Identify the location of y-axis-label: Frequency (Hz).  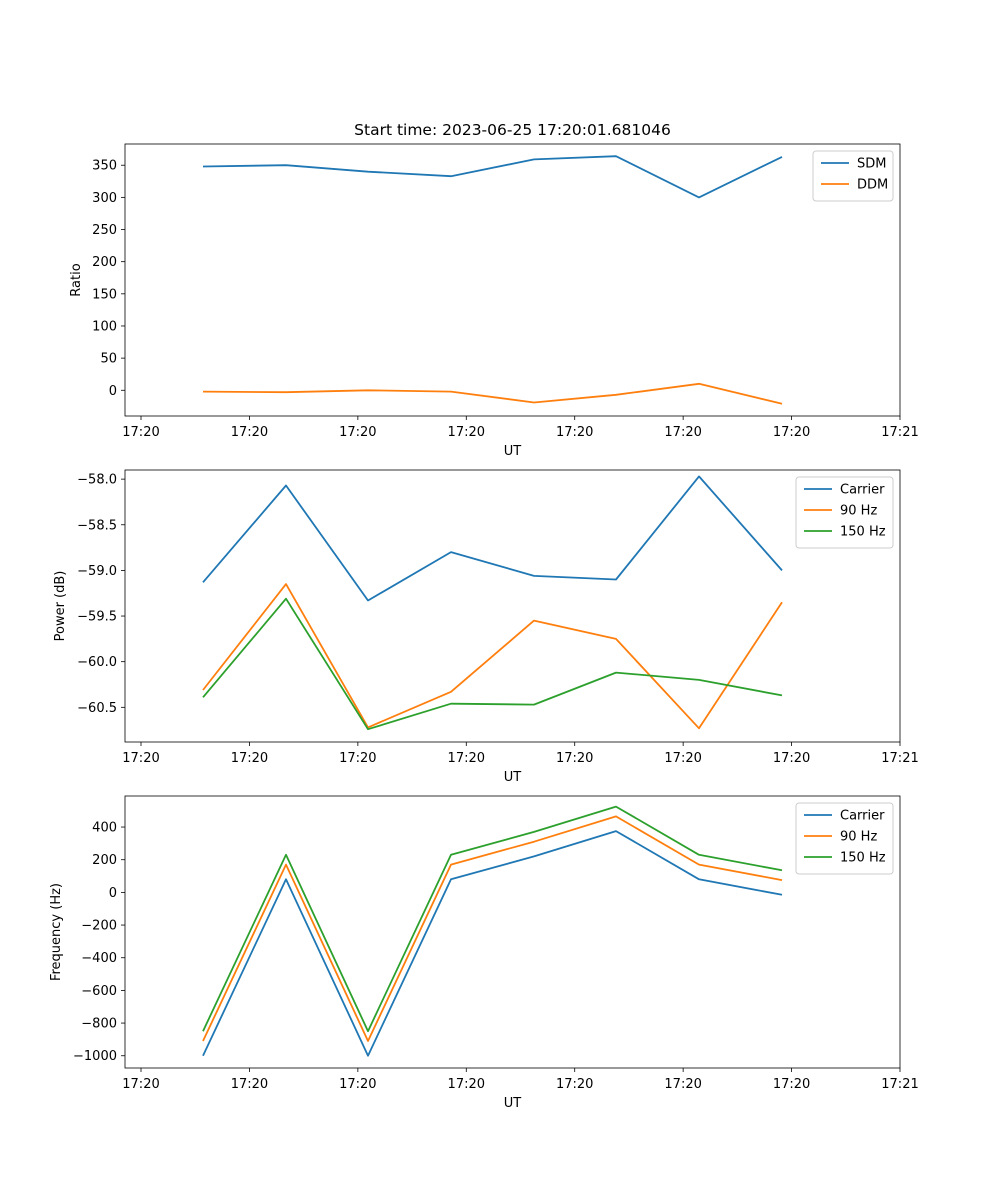
(56, 932).